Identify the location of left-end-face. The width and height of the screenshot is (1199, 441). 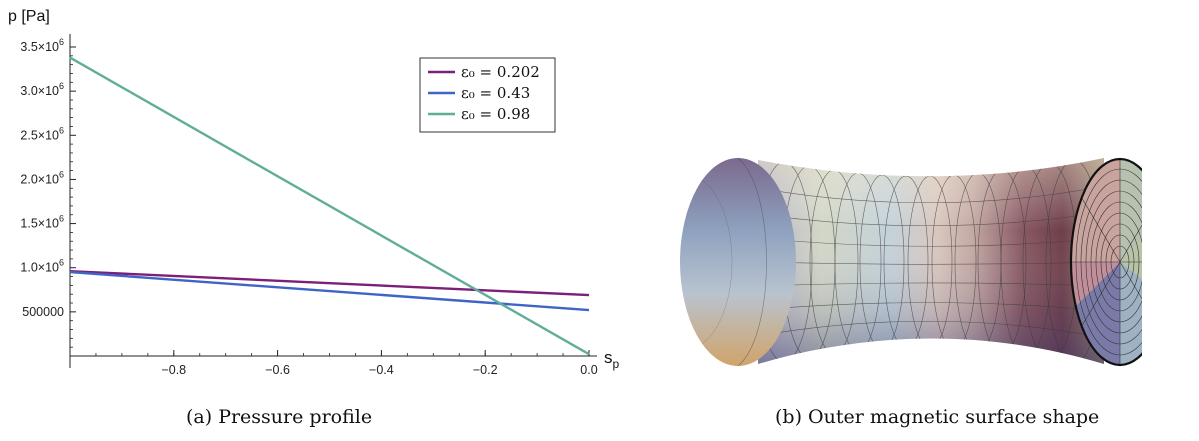
(738, 262).